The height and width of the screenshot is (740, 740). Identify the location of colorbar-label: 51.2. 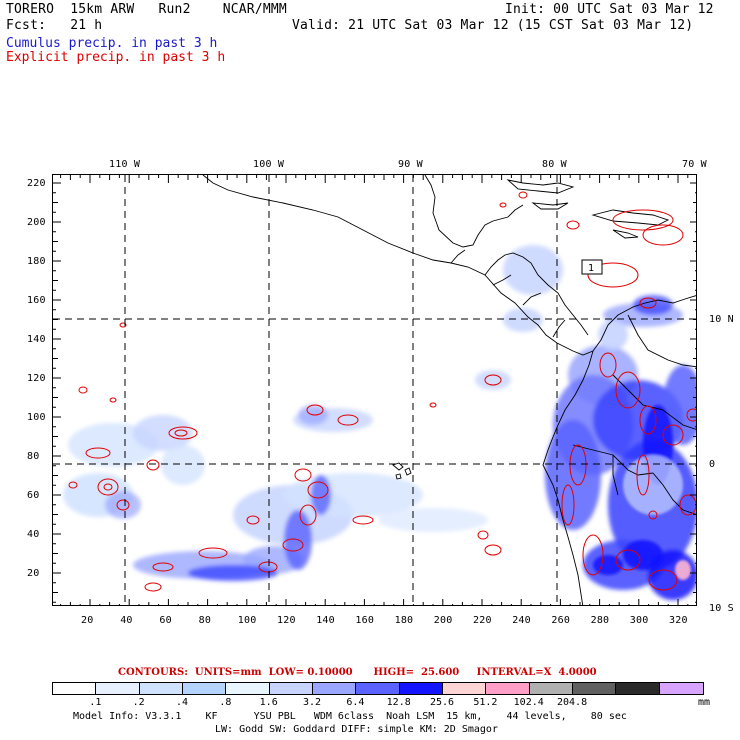
(485, 702).